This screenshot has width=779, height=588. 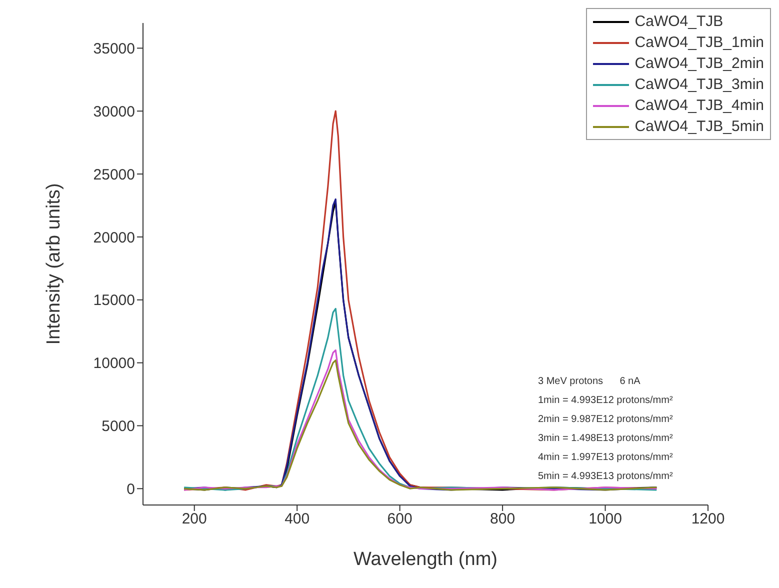 I want to click on legend-label: CaWO4_TJB_4min, so click(x=699, y=106).